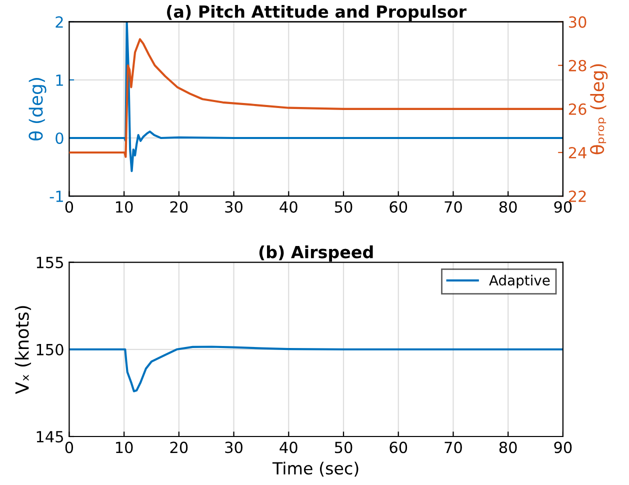 The height and width of the screenshot is (485, 629). What do you see at coordinates (519, 281) in the screenshot?
I see `legend-label: Adaptive` at bounding box center [519, 281].